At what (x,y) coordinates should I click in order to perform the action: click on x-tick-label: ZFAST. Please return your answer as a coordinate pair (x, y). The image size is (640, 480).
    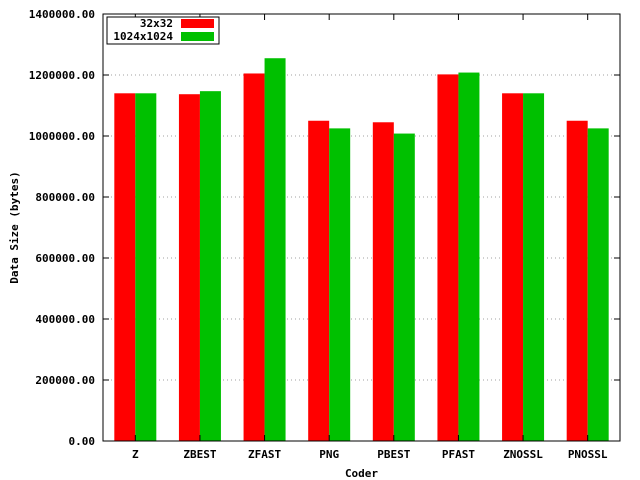
    Looking at the image, I should click on (264, 454).